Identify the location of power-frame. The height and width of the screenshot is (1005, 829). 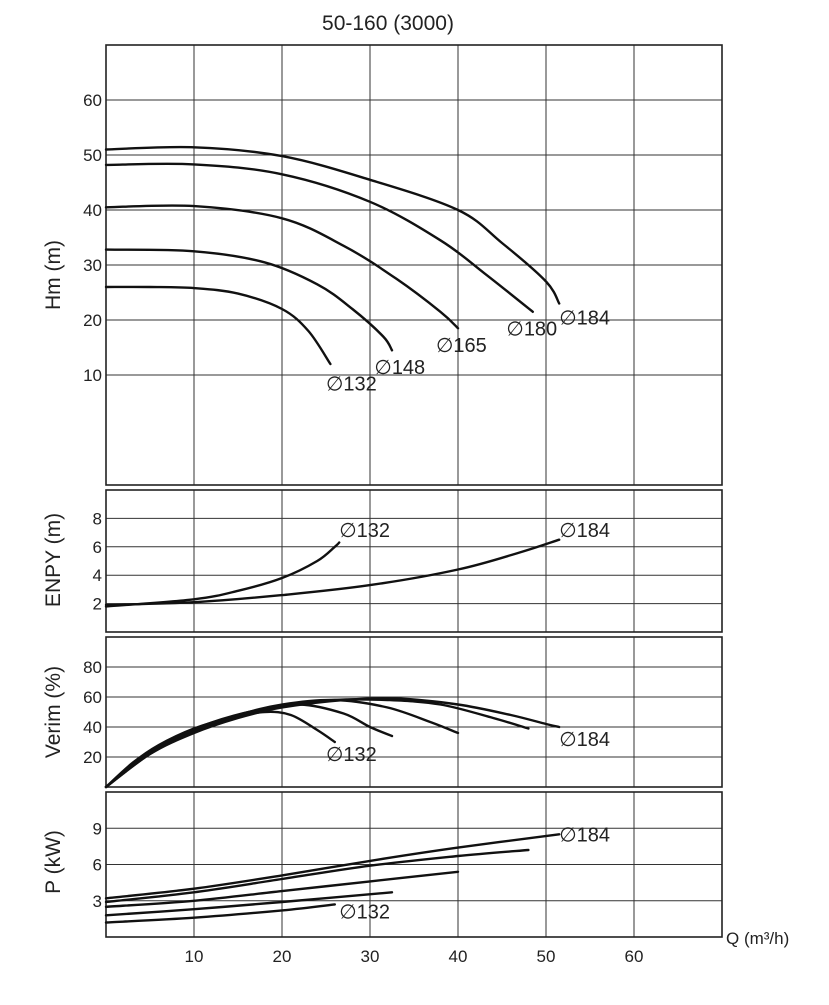
(414, 864).